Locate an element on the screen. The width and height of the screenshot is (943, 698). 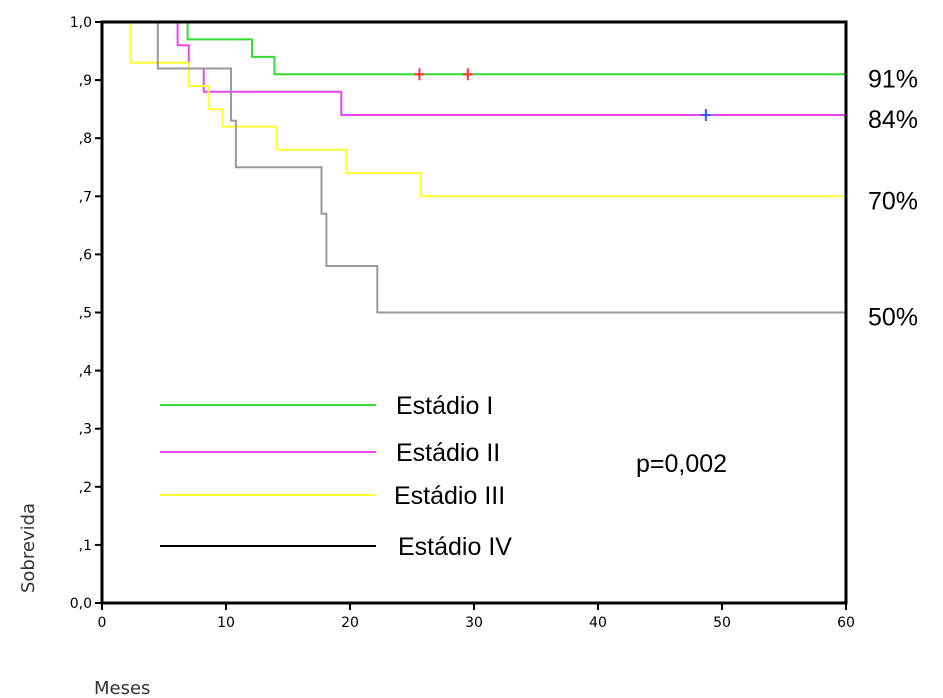
series-est-dio-i-line is located at coordinates (488, 48).